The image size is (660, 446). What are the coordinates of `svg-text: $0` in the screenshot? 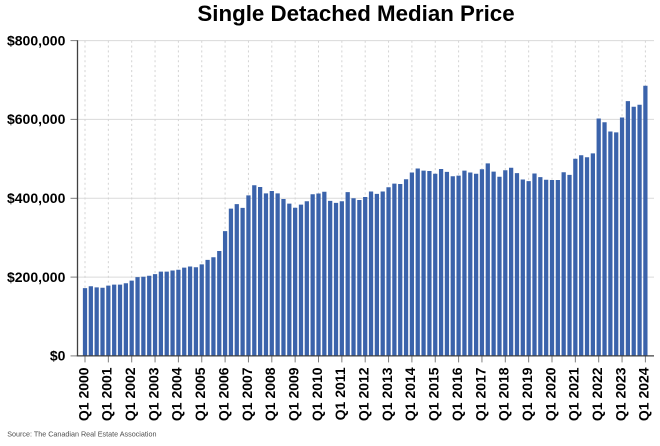 It's located at (58, 356).